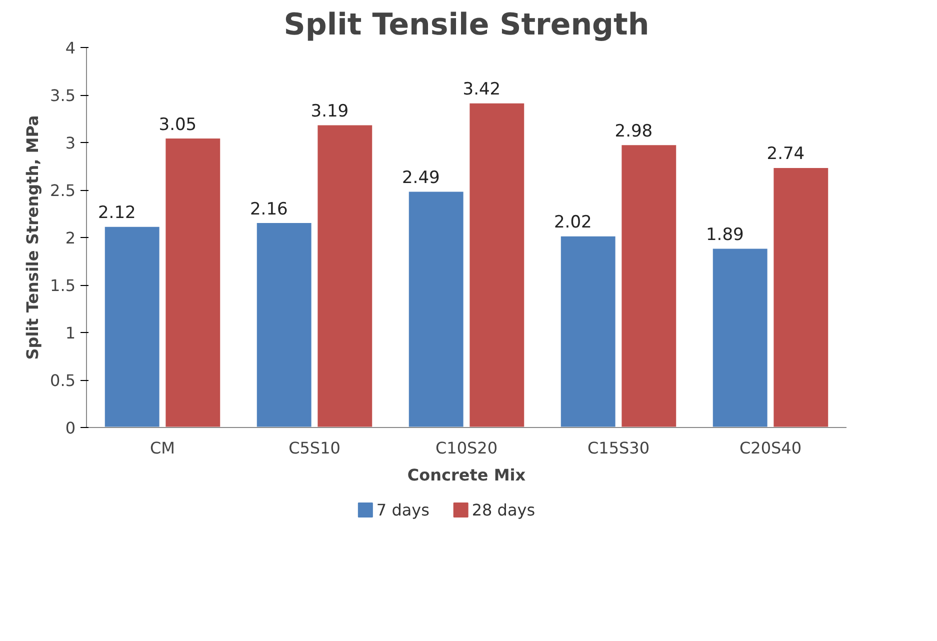 This screenshot has width=937, height=641. What do you see at coordinates (421, 178) in the screenshot?
I see `data-label: 2.49` at bounding box center [421, 178].